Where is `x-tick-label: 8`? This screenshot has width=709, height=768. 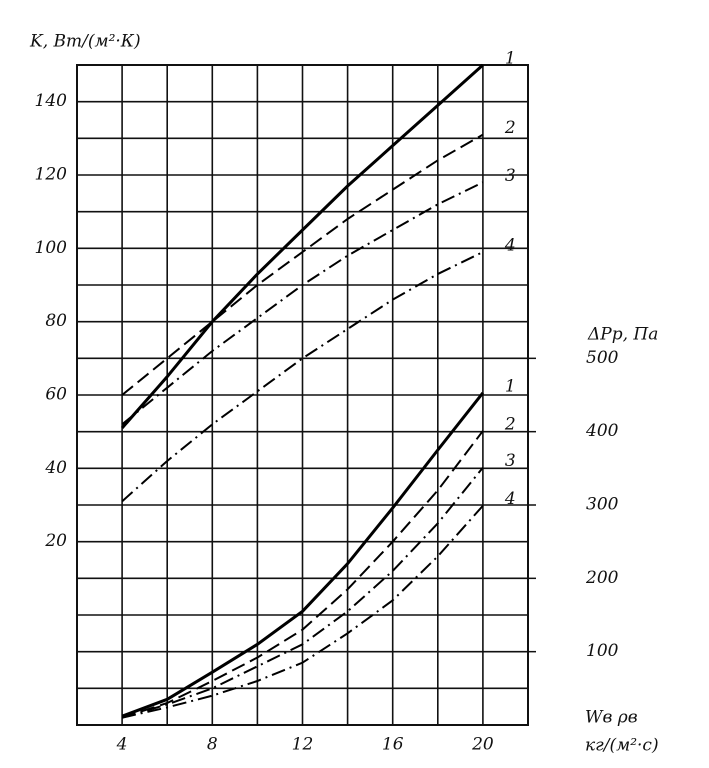 x-tick-label: 8 is located at coordinates (212, 745).